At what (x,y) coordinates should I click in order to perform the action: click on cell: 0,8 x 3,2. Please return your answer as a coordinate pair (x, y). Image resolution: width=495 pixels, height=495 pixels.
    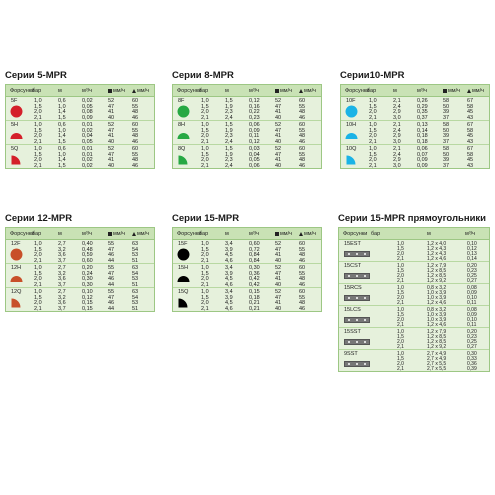
    Looking at the image, I should click on (437, 288).